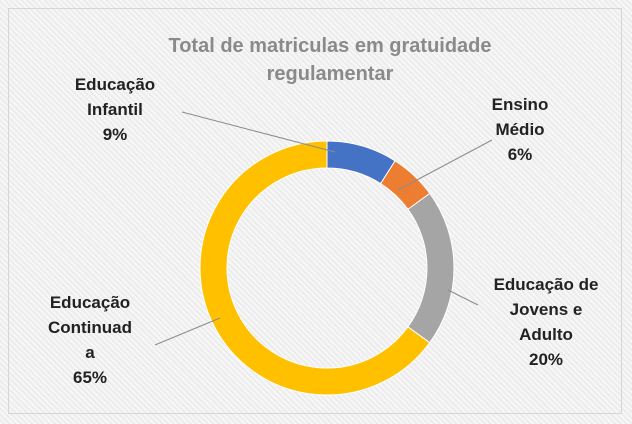  I want to click on data-label: Educação Continuada 65%, so click(90, 340).